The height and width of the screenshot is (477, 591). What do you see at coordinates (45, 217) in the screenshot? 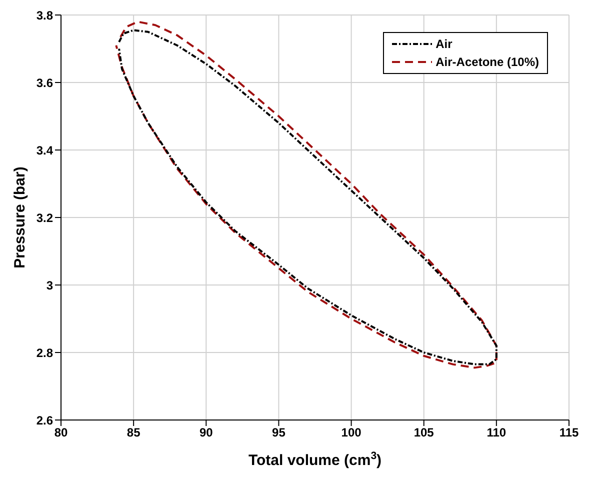
I see `y-tick-label: 3.2` at bounding box center [45, 217].